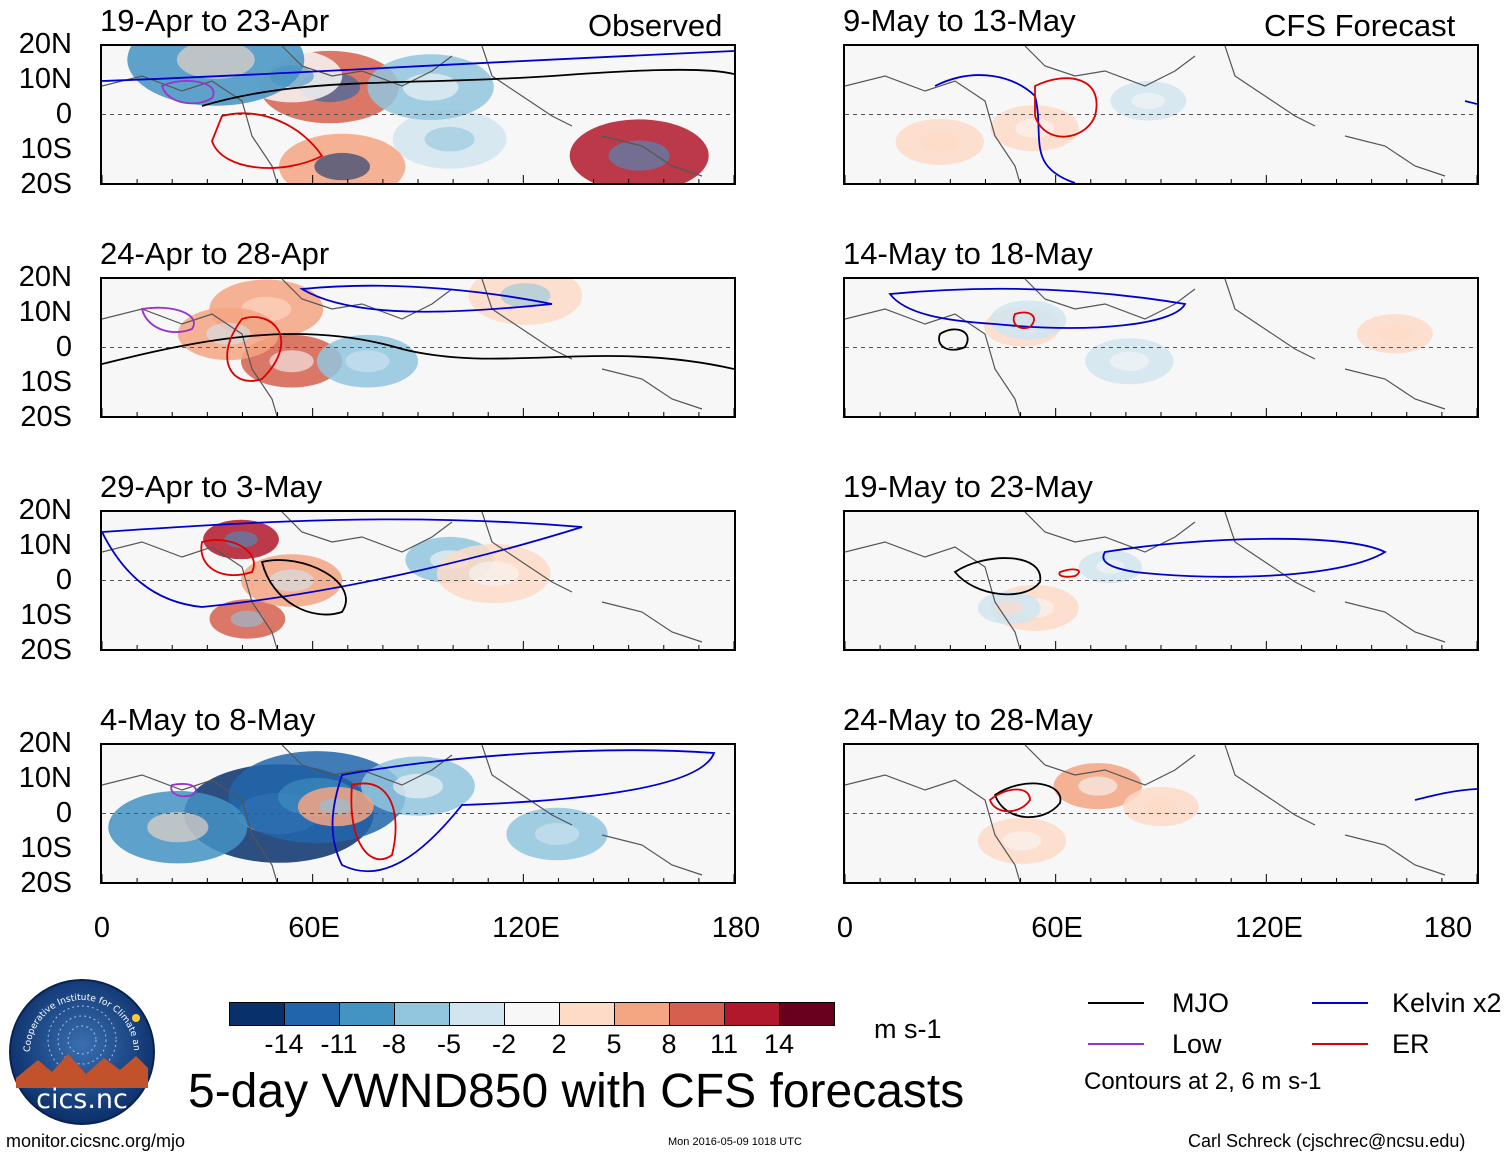 The width and height of the screenshot is (1510, 1158). What do you see at coordinates (1116, 1044) in the screenshot?
I see `legend-low-line` at bounding box center [1116, 1044].